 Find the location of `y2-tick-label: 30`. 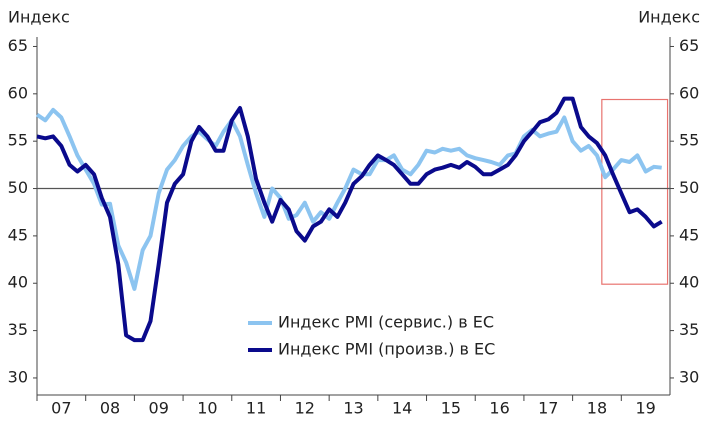

y2-tick-label: 30 is located at coordinates (689, 376).